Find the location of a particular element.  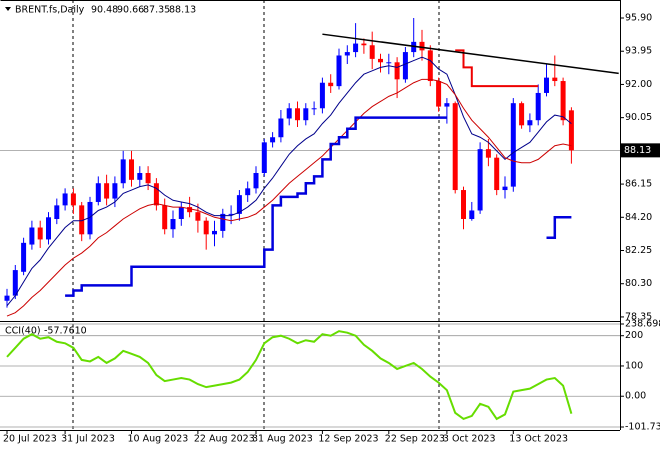

x-tick-label: 20 Jul 2023 is located at coordinates (30, 439).